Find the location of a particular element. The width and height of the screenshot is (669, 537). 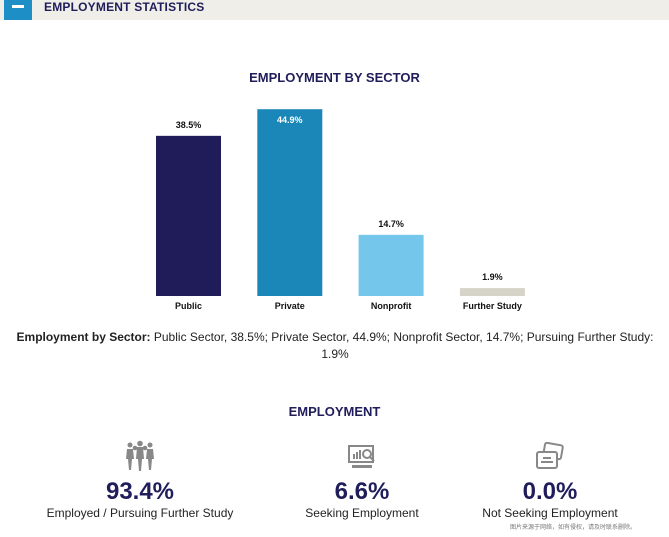

data-label: 1.9% is located at coordinates (492, 277).